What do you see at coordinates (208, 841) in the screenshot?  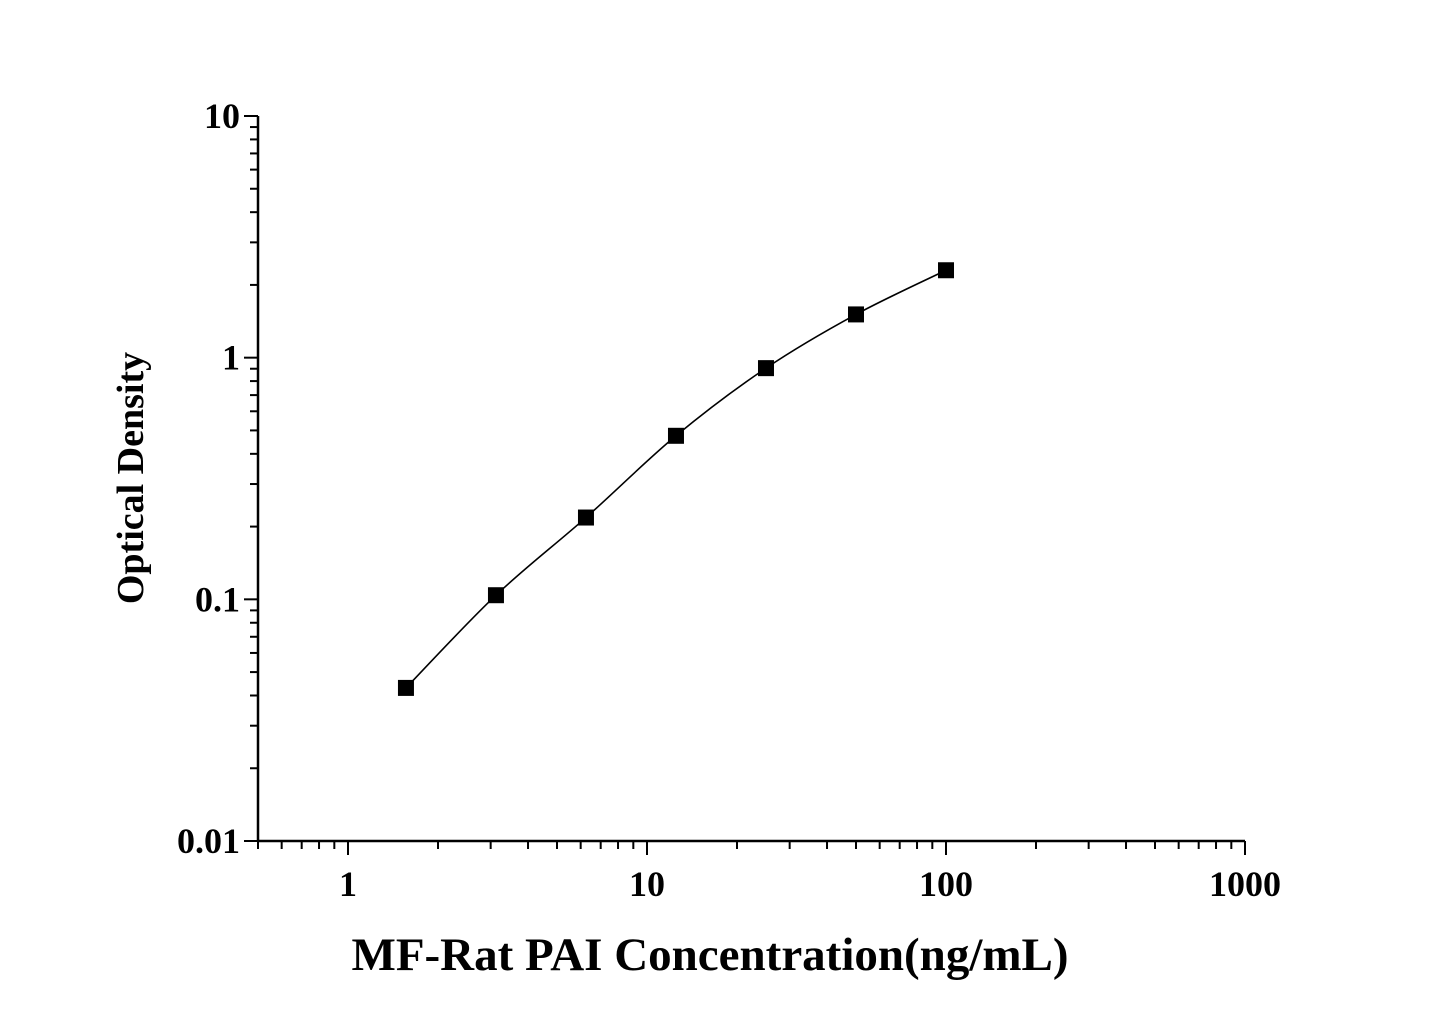 I see `y-tick-label: 0.01` at bounding box center [208, 841].